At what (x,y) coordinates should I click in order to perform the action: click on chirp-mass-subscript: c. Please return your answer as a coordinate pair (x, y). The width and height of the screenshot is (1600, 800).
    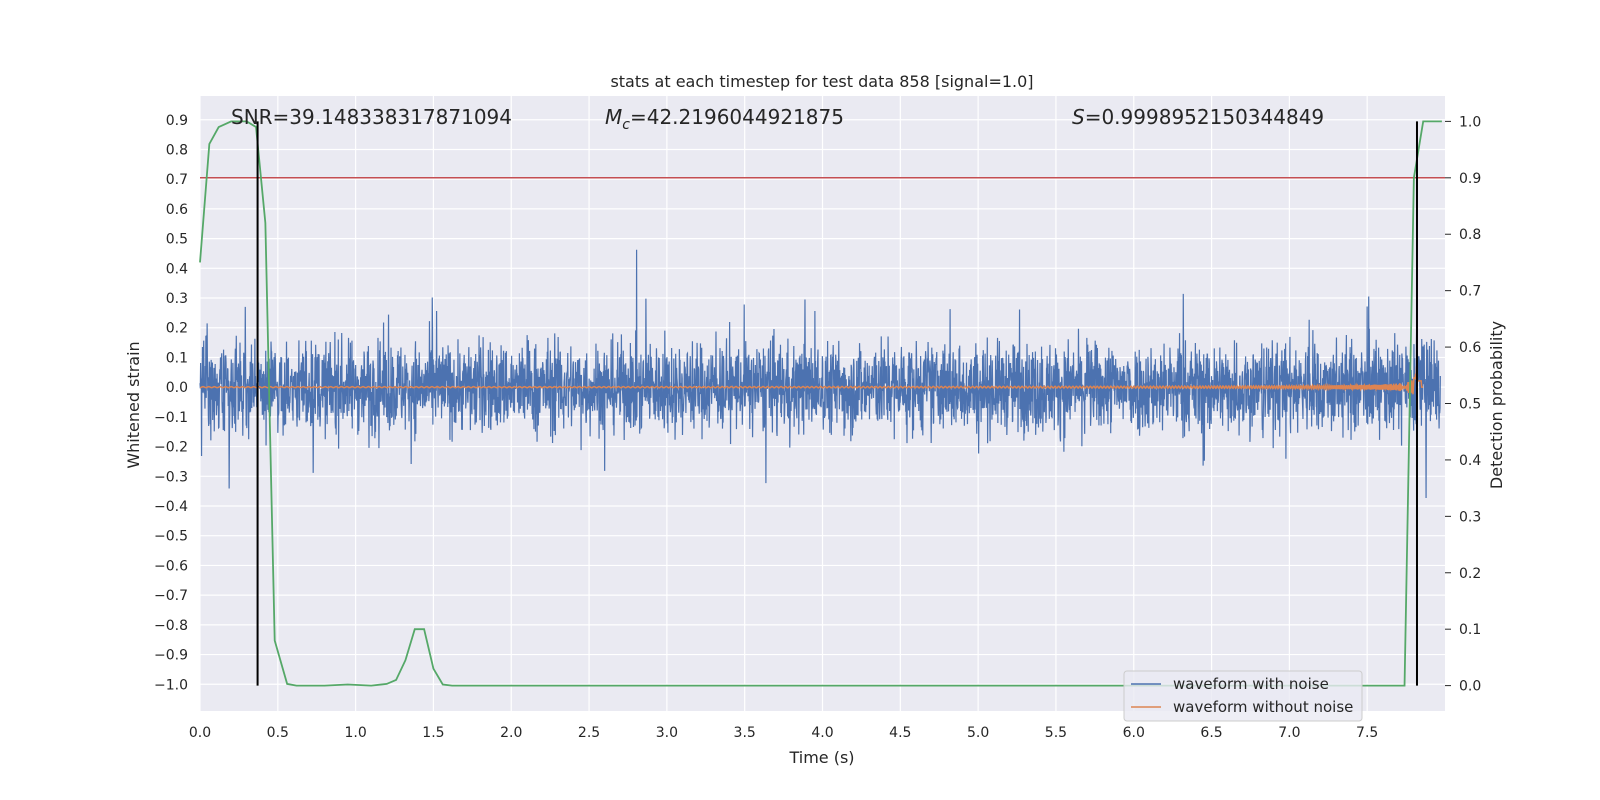
    Looking at the image, I should click on (626, 125).